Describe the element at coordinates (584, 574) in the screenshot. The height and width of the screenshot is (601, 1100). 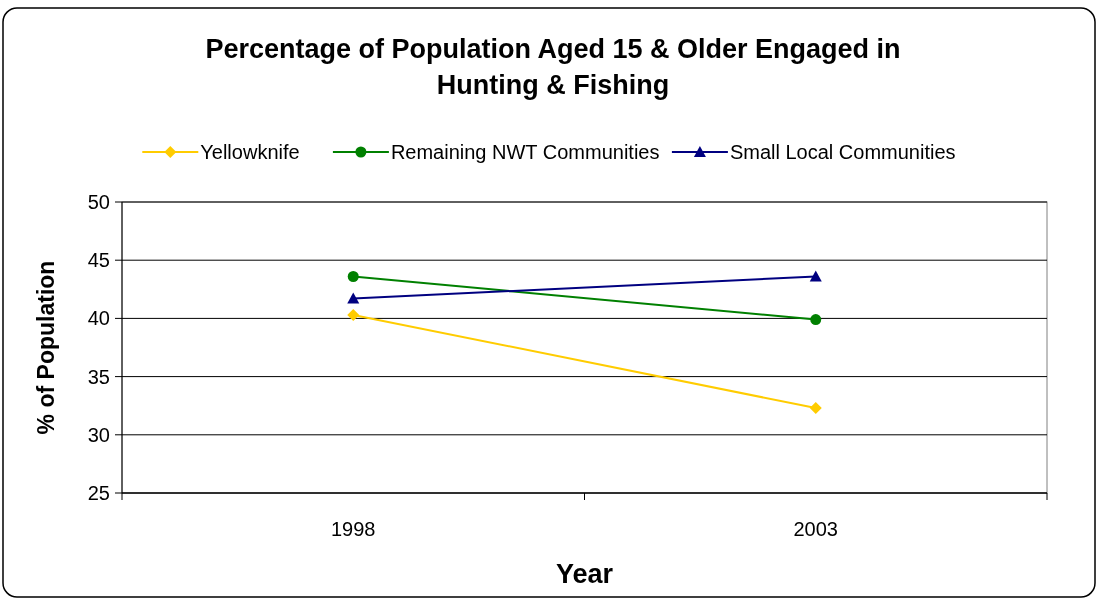
I see `x-axis-title: Year` at that location.